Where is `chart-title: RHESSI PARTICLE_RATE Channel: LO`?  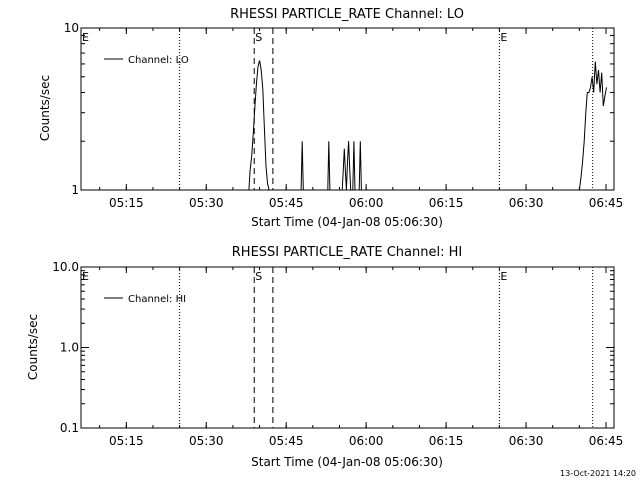 chart-title: RHESSI PARTICLE_RATE Channel: LO is located at coordinates (347, 14).